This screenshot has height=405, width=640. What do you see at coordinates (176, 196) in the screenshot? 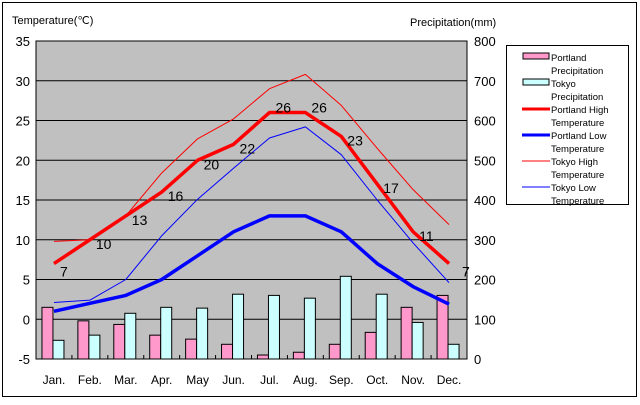
I see `data-label: 16` at bounding box center [176, 196].